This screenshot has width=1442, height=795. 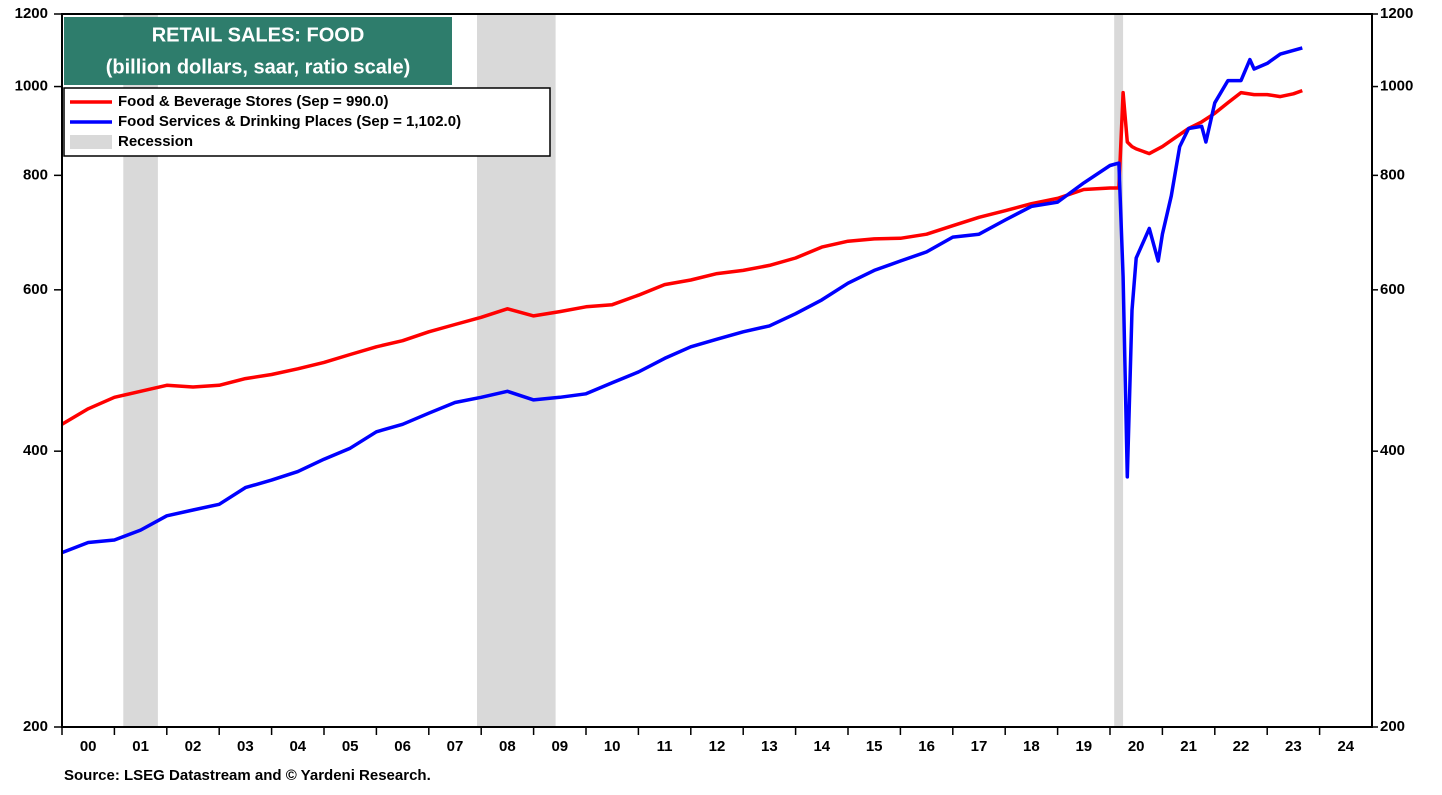 I want to click on legend-label: Food & Beverage Stores (Sep = 990.0), so click(x=253, y=101).